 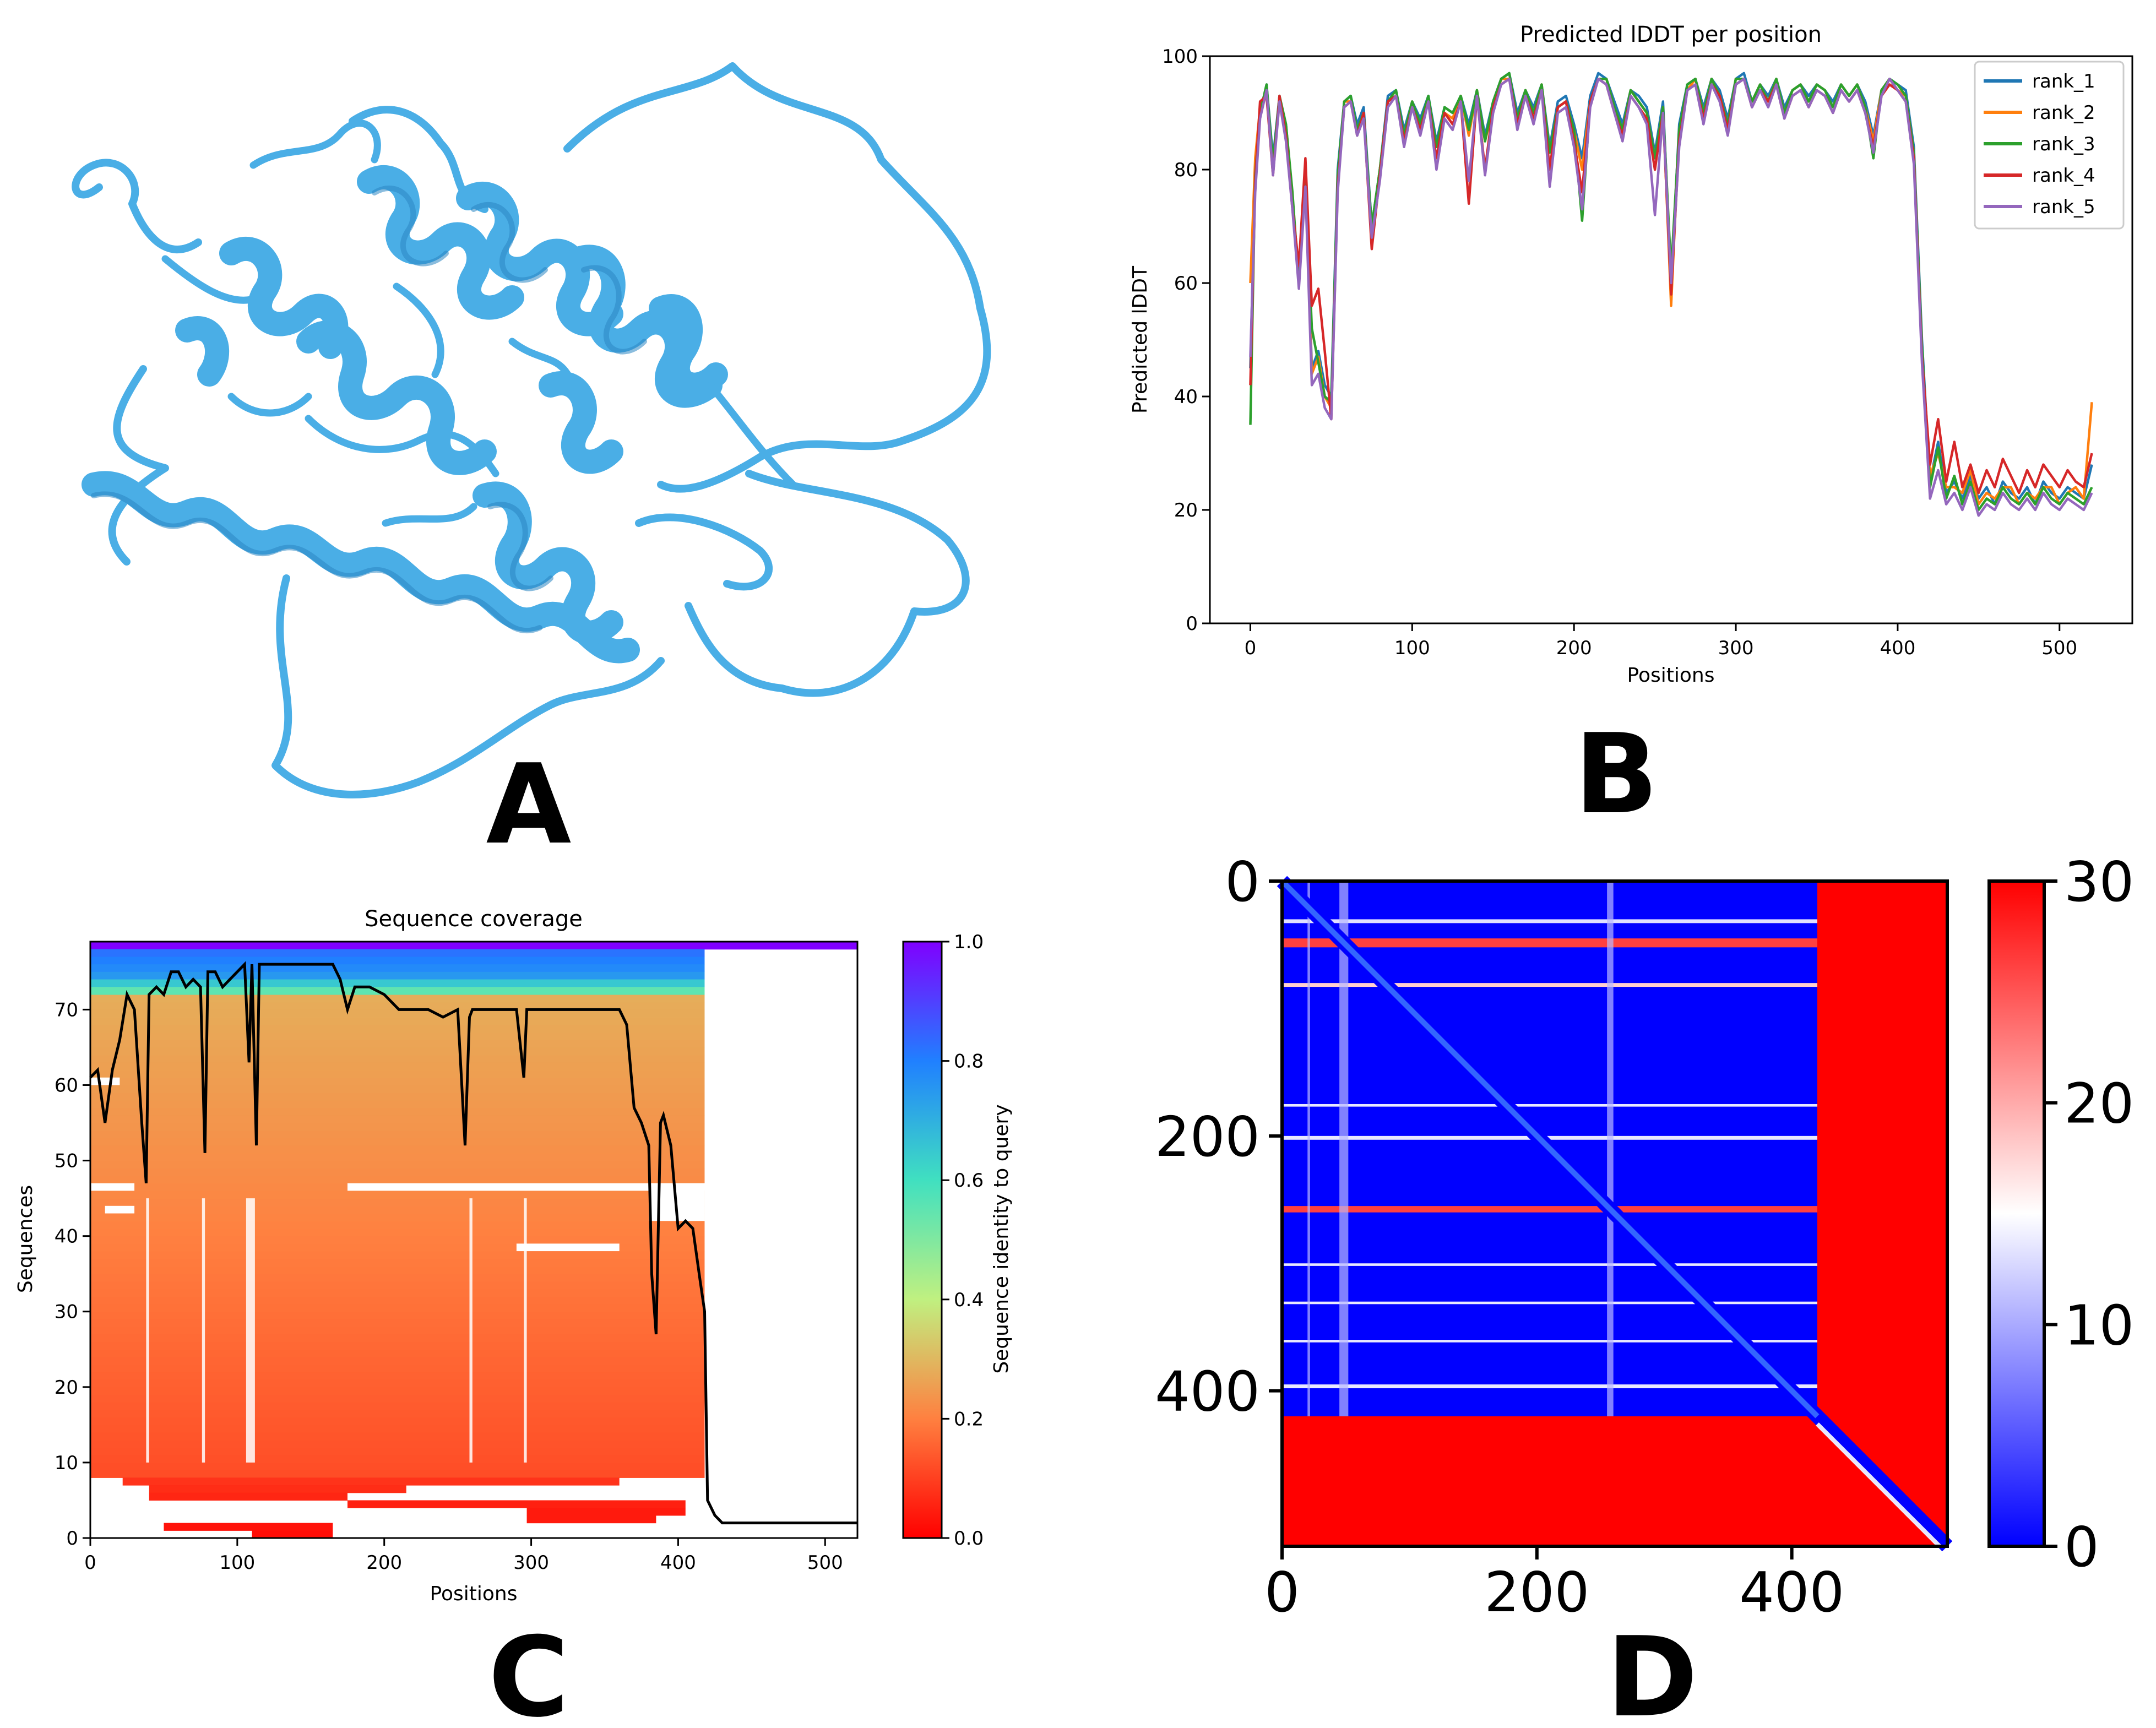 What do you see at coordinates (1736, 648) in the screenshot?
I see `x-tick-label: 300` at bounding box center [1736, 648].